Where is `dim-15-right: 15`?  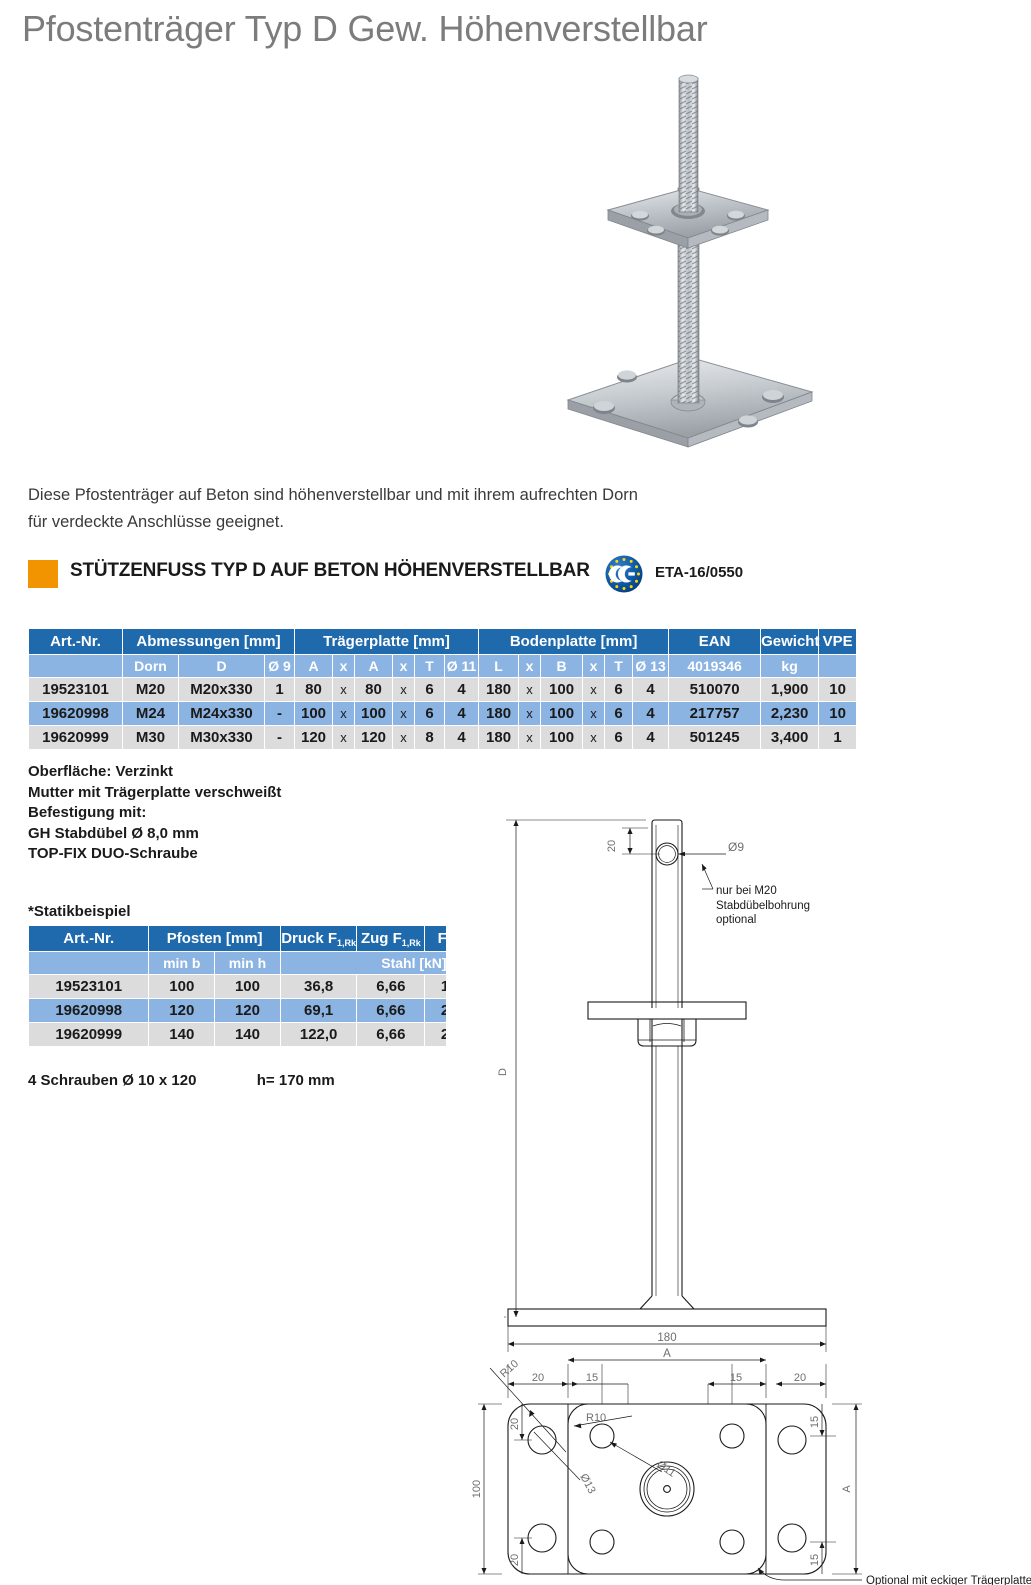 dim-15-right: 15 is located at coordinates (736, 1378).